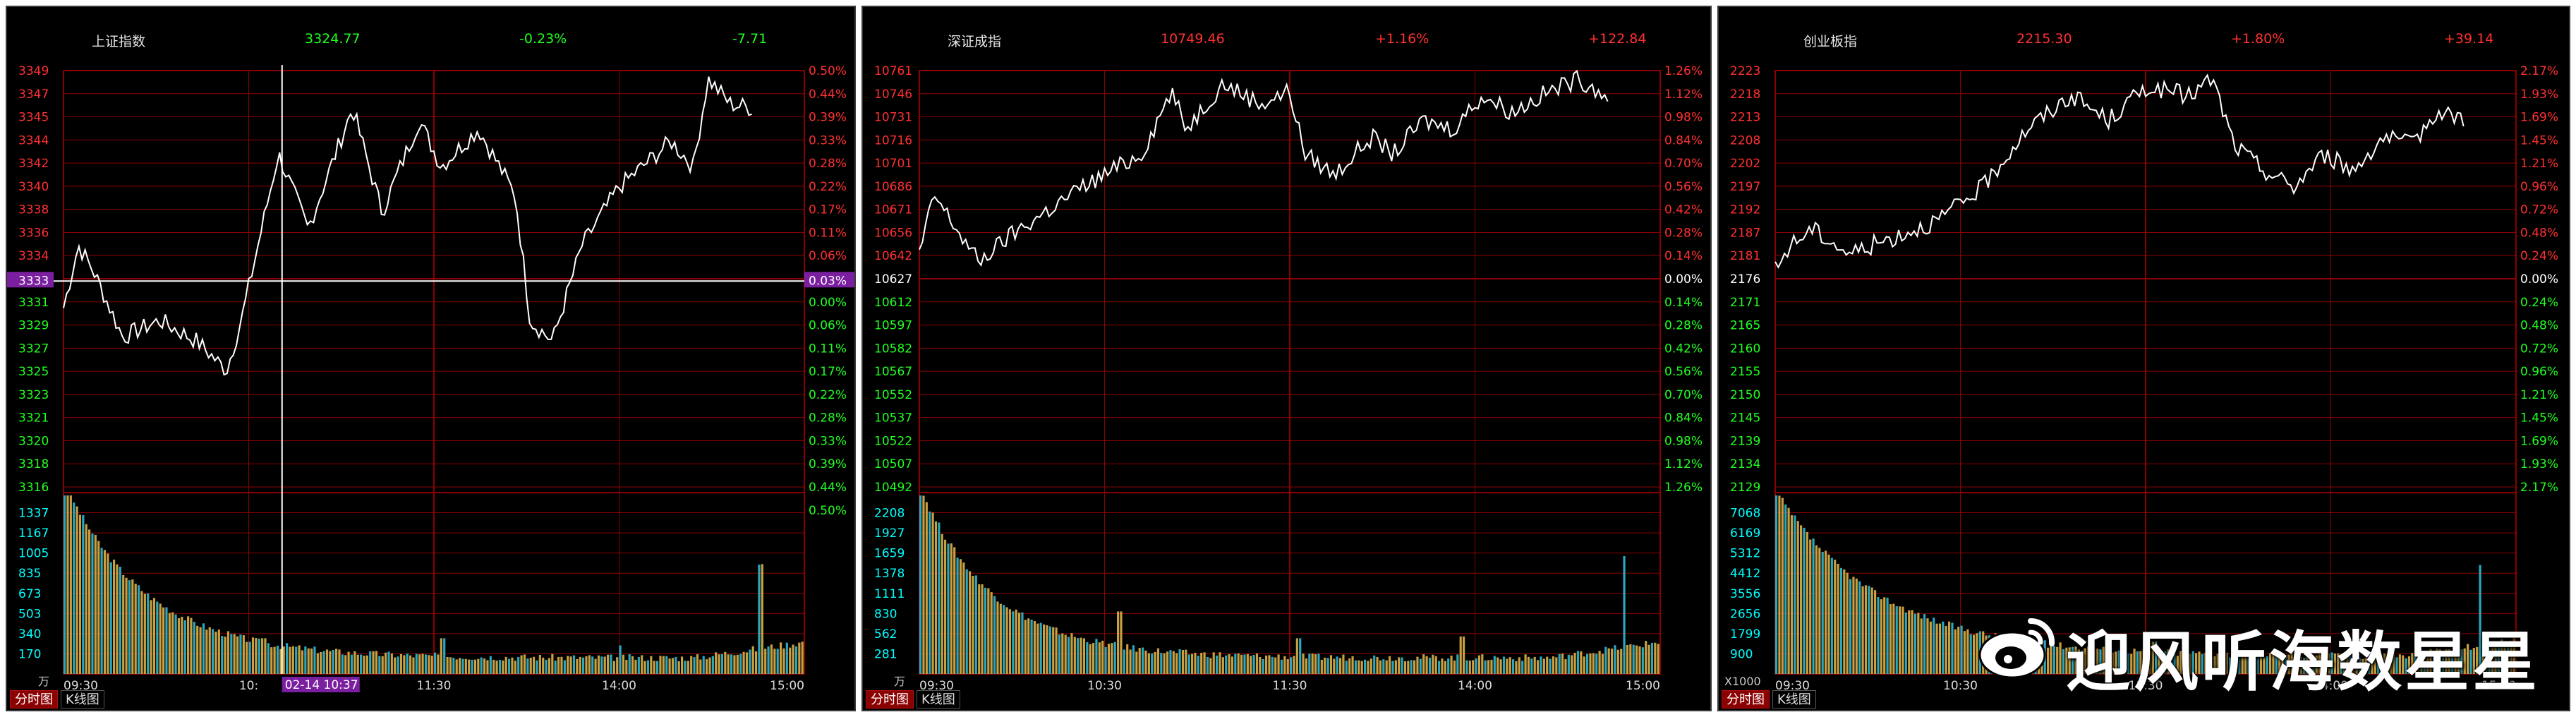 The image size is (2576, 717). What do you see at coordinates (975, 41) in the screenshot?
I see `index-name: 深证成指` at bounding box center [975, 41].